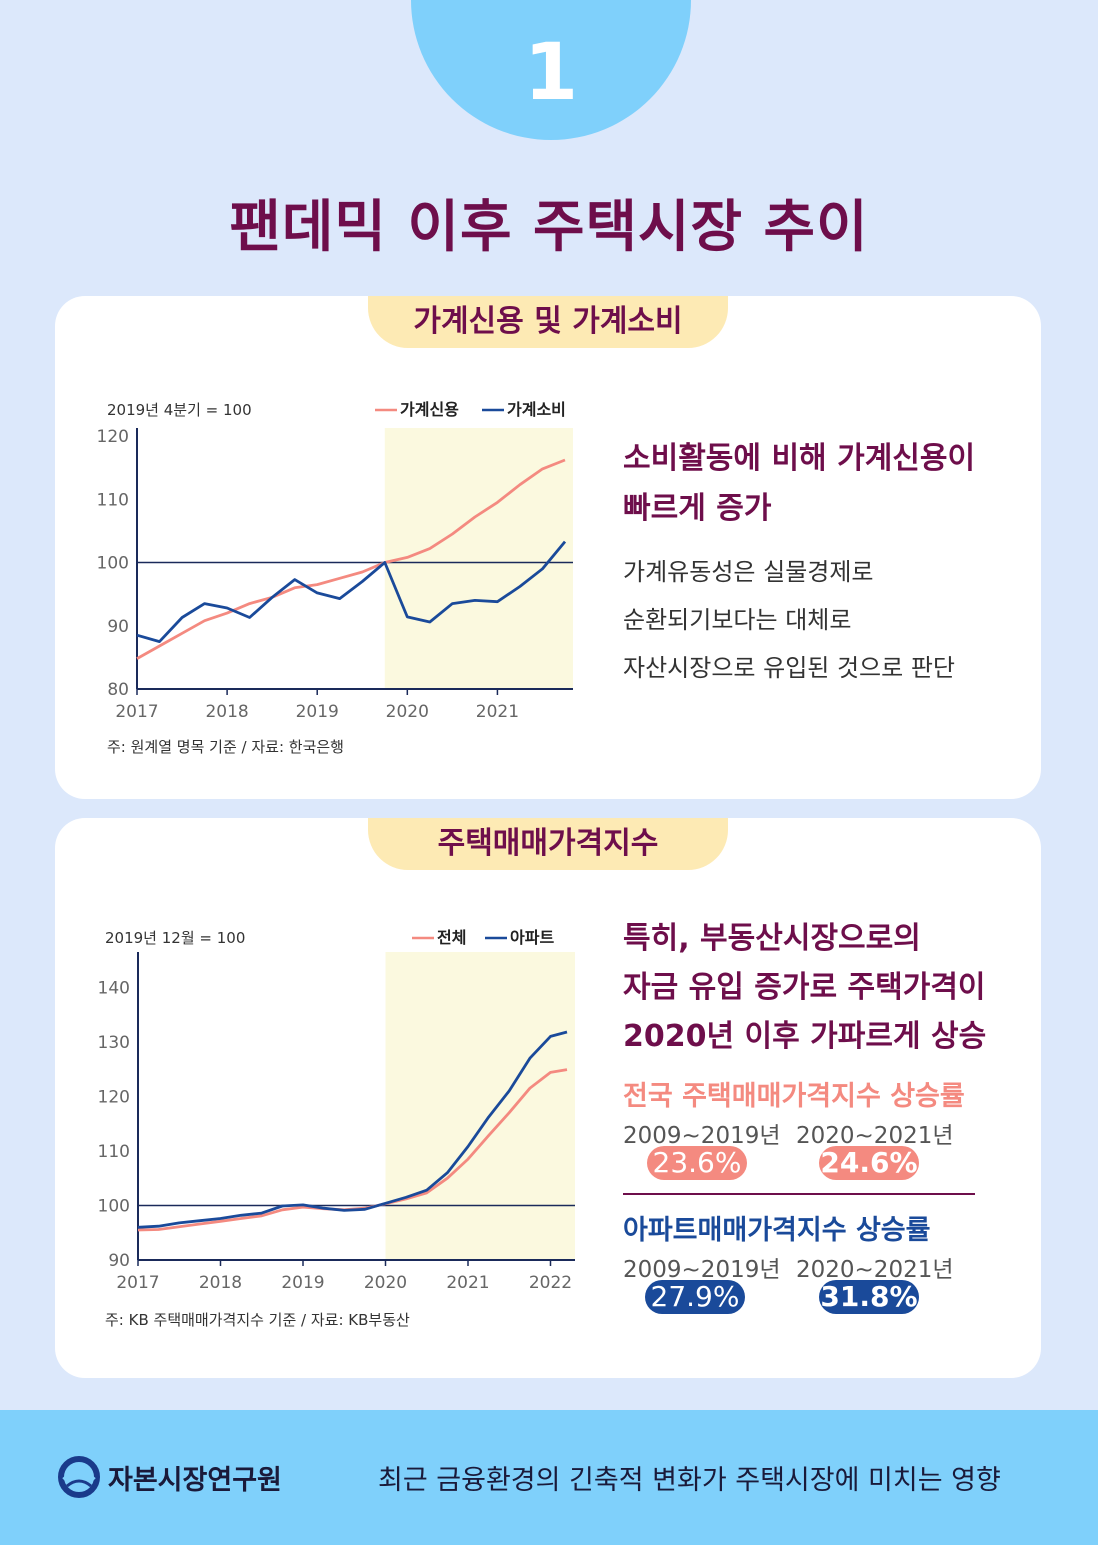  Describe the element at coordinates (702, 1270) in the screenshot. I see `apartment-period1: 2009~2019년` at that location.